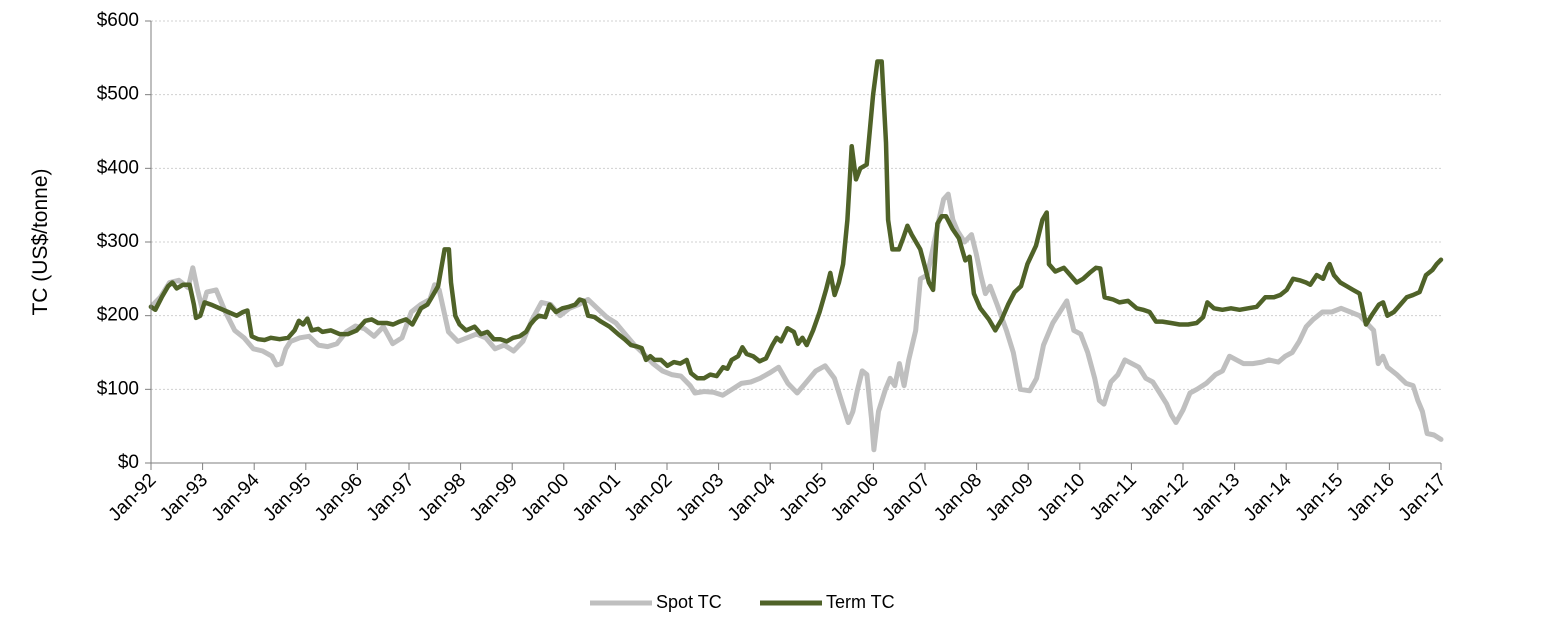  Describe the element at coordinates (597, 498) in the screenshot. I see `x-tick-label: Jan-01` at that location.